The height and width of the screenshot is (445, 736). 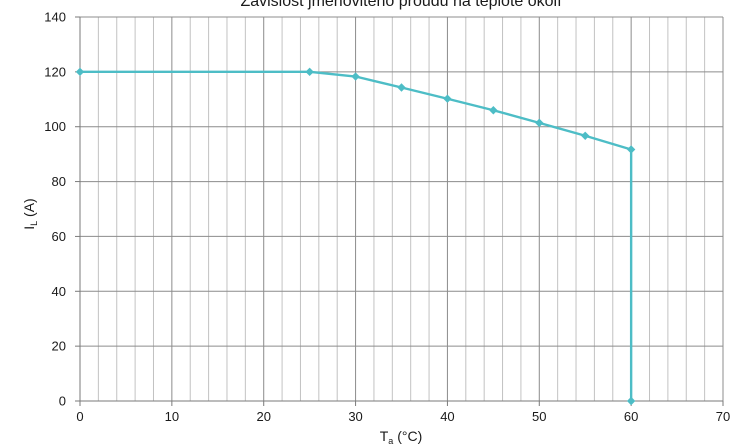 What do you see at coordinates (29, 209) in the screenshot?
I see `y-axis-title-unit: (A)` at bounding box center [29, 209].